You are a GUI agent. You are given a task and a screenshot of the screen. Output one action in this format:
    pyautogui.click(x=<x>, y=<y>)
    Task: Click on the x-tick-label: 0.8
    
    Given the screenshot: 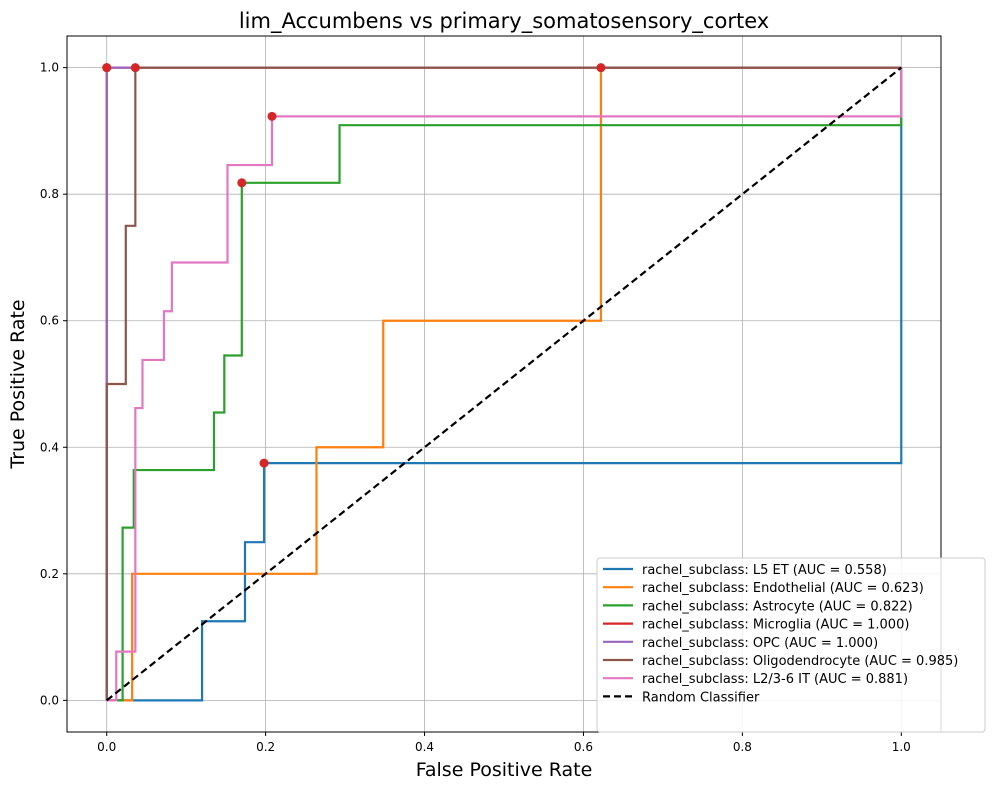 What is the action you would take?
    pyautogui.click(x=742, y=747)
    